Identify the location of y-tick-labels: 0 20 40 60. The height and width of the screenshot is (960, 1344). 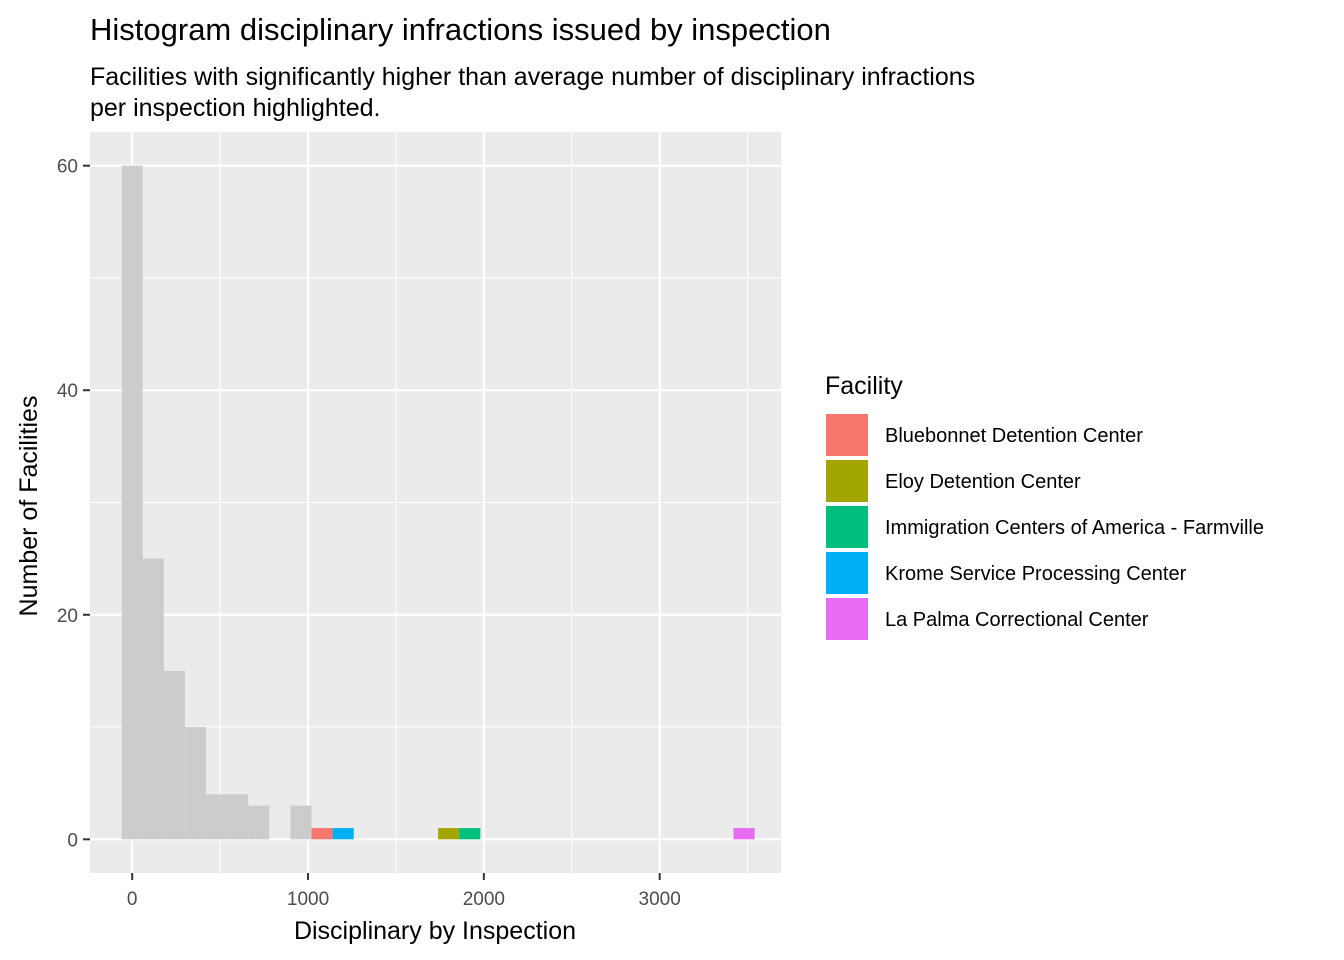
(67, 504).